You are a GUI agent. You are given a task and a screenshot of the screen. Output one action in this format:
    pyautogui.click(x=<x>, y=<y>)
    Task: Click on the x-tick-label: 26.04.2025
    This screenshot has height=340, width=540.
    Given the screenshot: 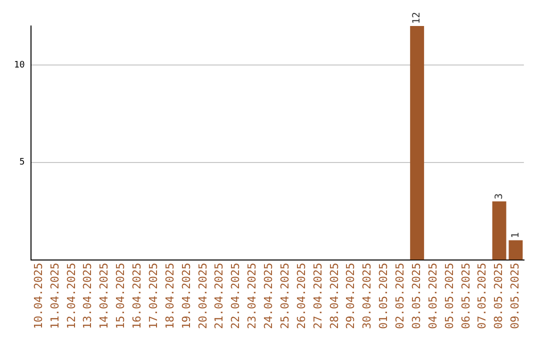 What is the action you would take?
    pyautogui.click(x=301, y=296)
    